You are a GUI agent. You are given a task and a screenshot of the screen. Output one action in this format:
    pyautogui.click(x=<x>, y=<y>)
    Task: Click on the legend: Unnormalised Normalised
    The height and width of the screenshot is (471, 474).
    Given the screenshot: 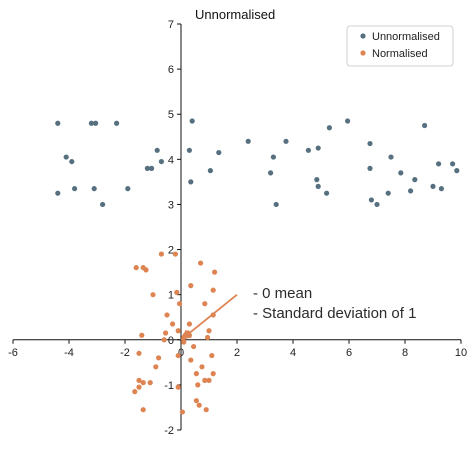 What is the action you would take?
    pyautogui.click(x=400, y=46)
    